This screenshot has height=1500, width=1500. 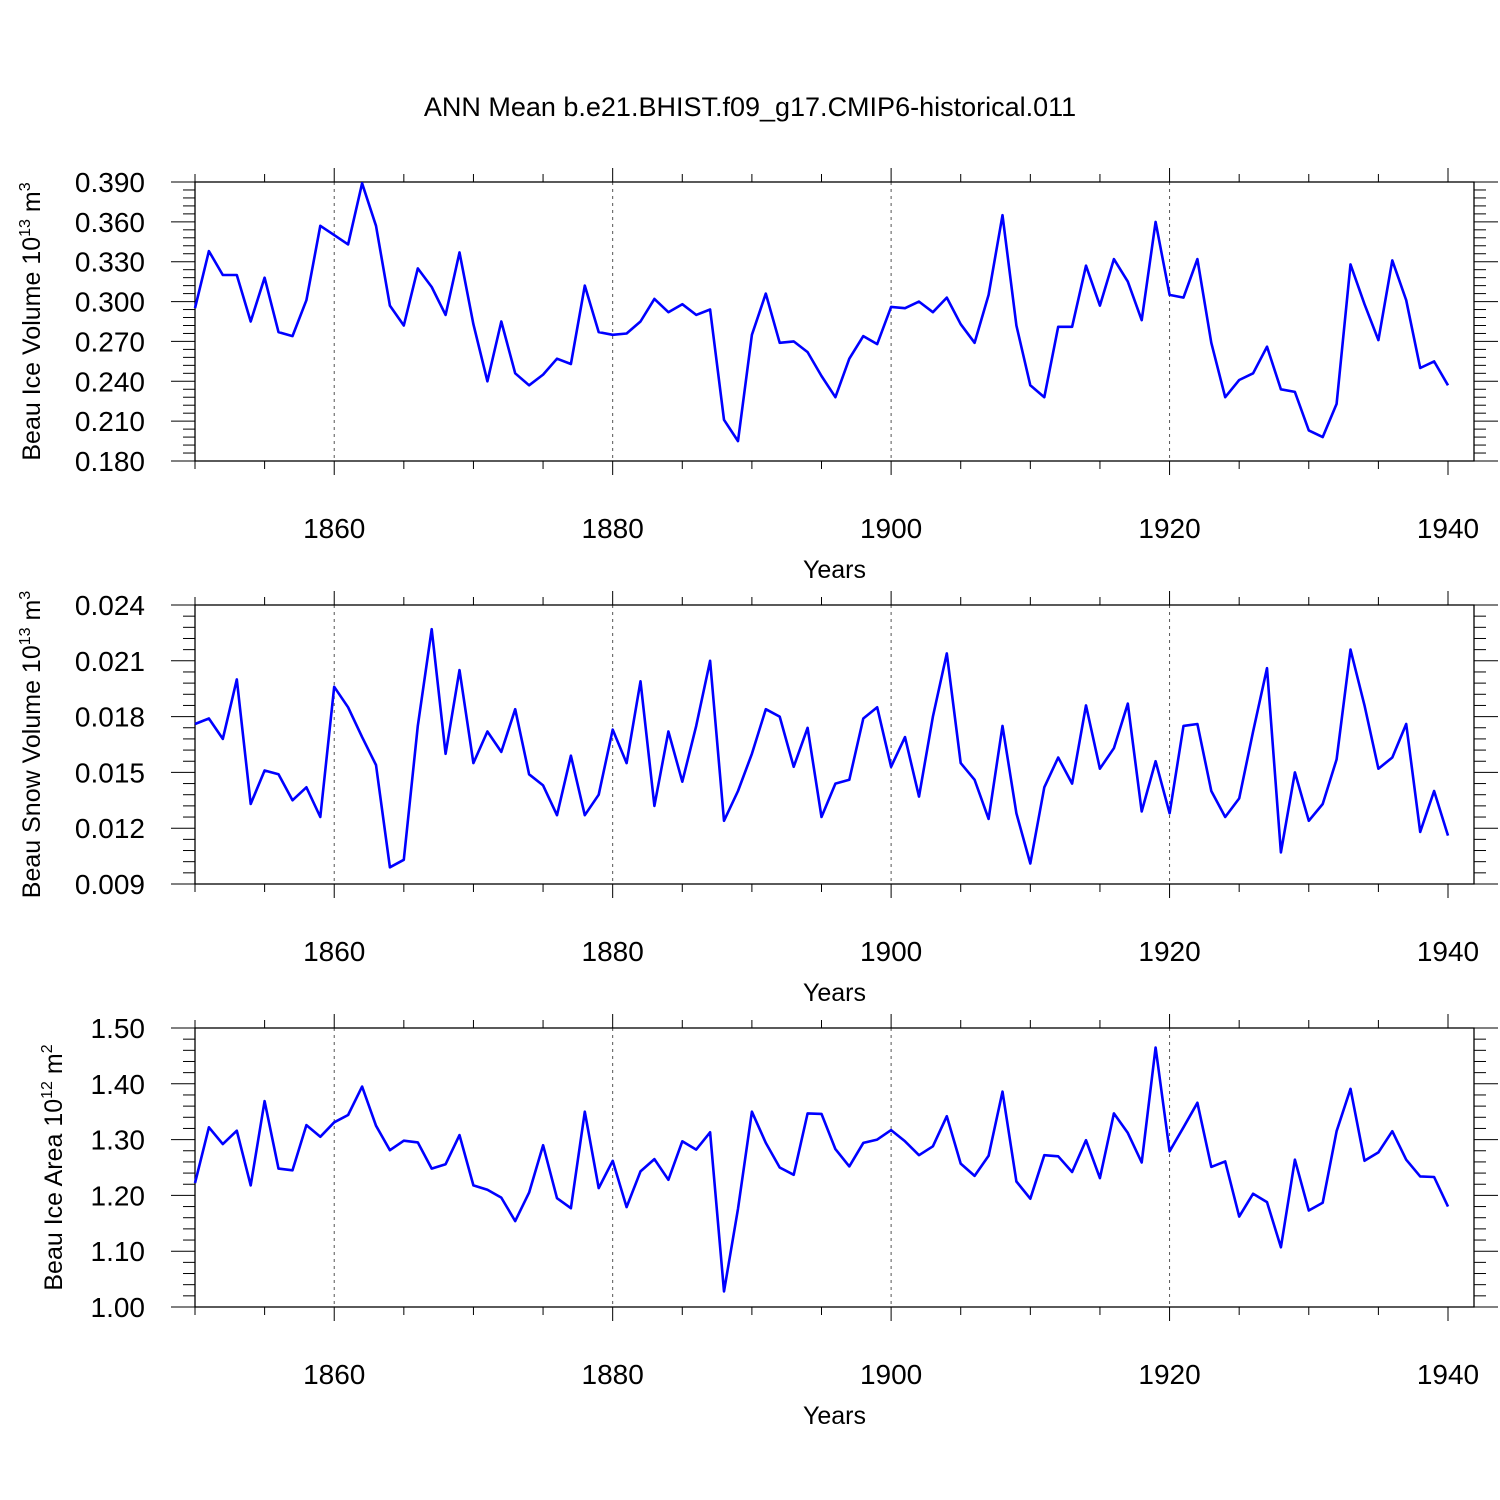 What do you see at coordinates (110, 341) in the screenshot?
I see `y-tick-label: 0.270` at bounding box center [110, 341].